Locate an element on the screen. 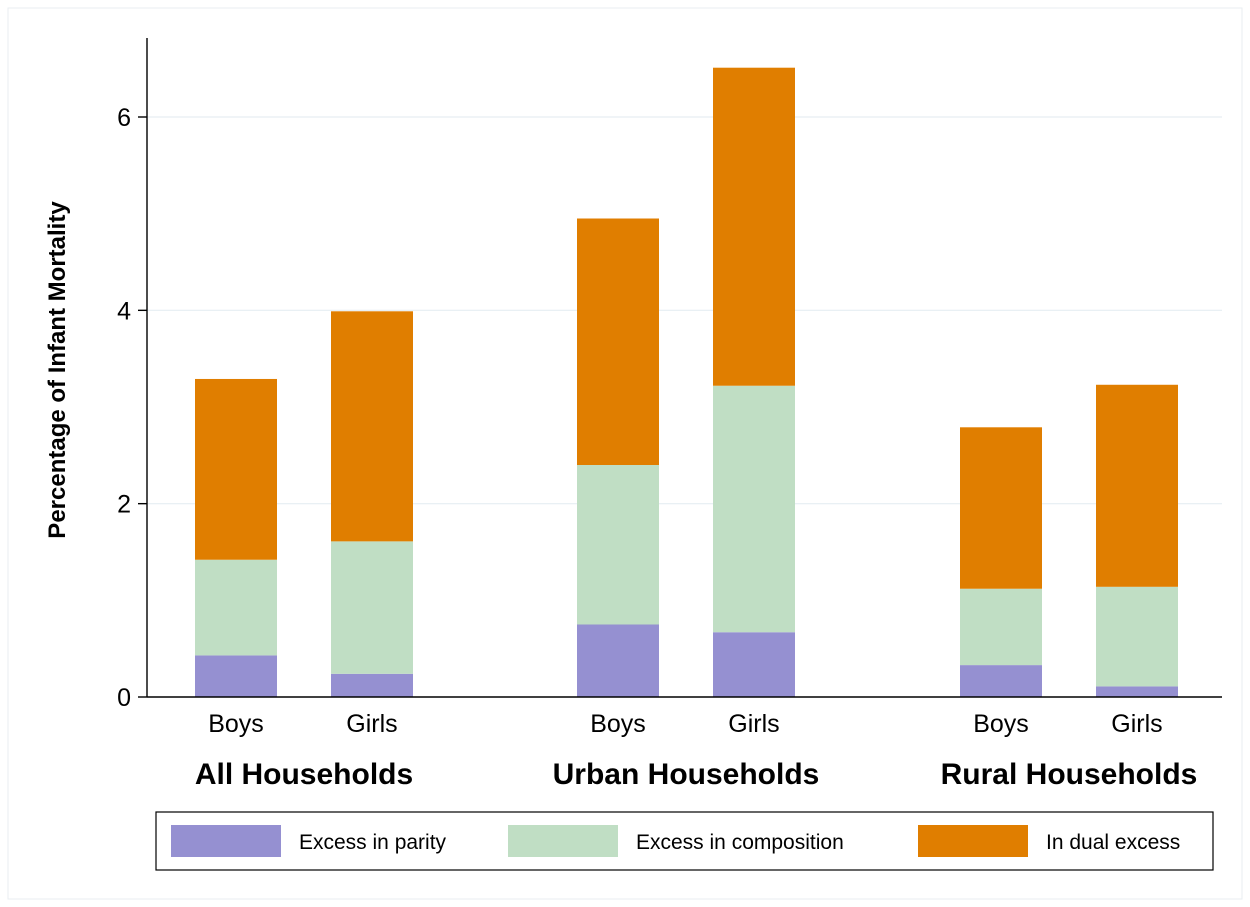  legend-box is located at coordinates (684, 841).